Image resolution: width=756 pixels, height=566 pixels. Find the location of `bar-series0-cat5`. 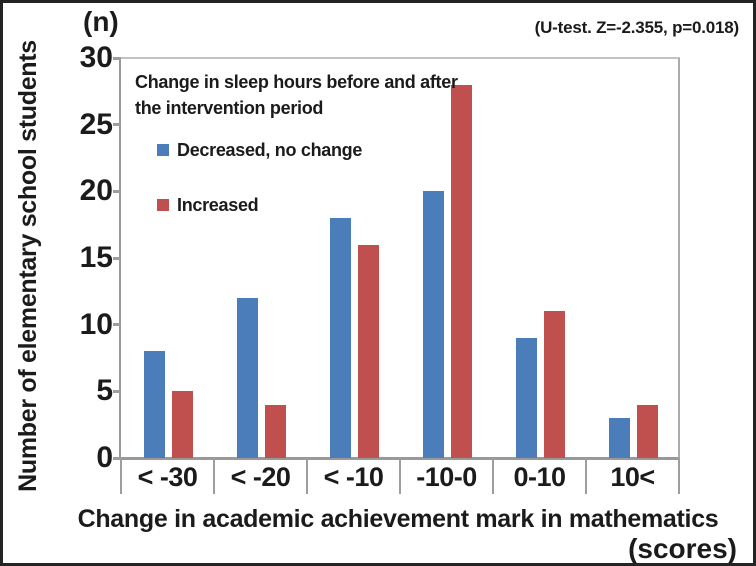

bar-series0-cat5 is located at coordinates (619, 438).